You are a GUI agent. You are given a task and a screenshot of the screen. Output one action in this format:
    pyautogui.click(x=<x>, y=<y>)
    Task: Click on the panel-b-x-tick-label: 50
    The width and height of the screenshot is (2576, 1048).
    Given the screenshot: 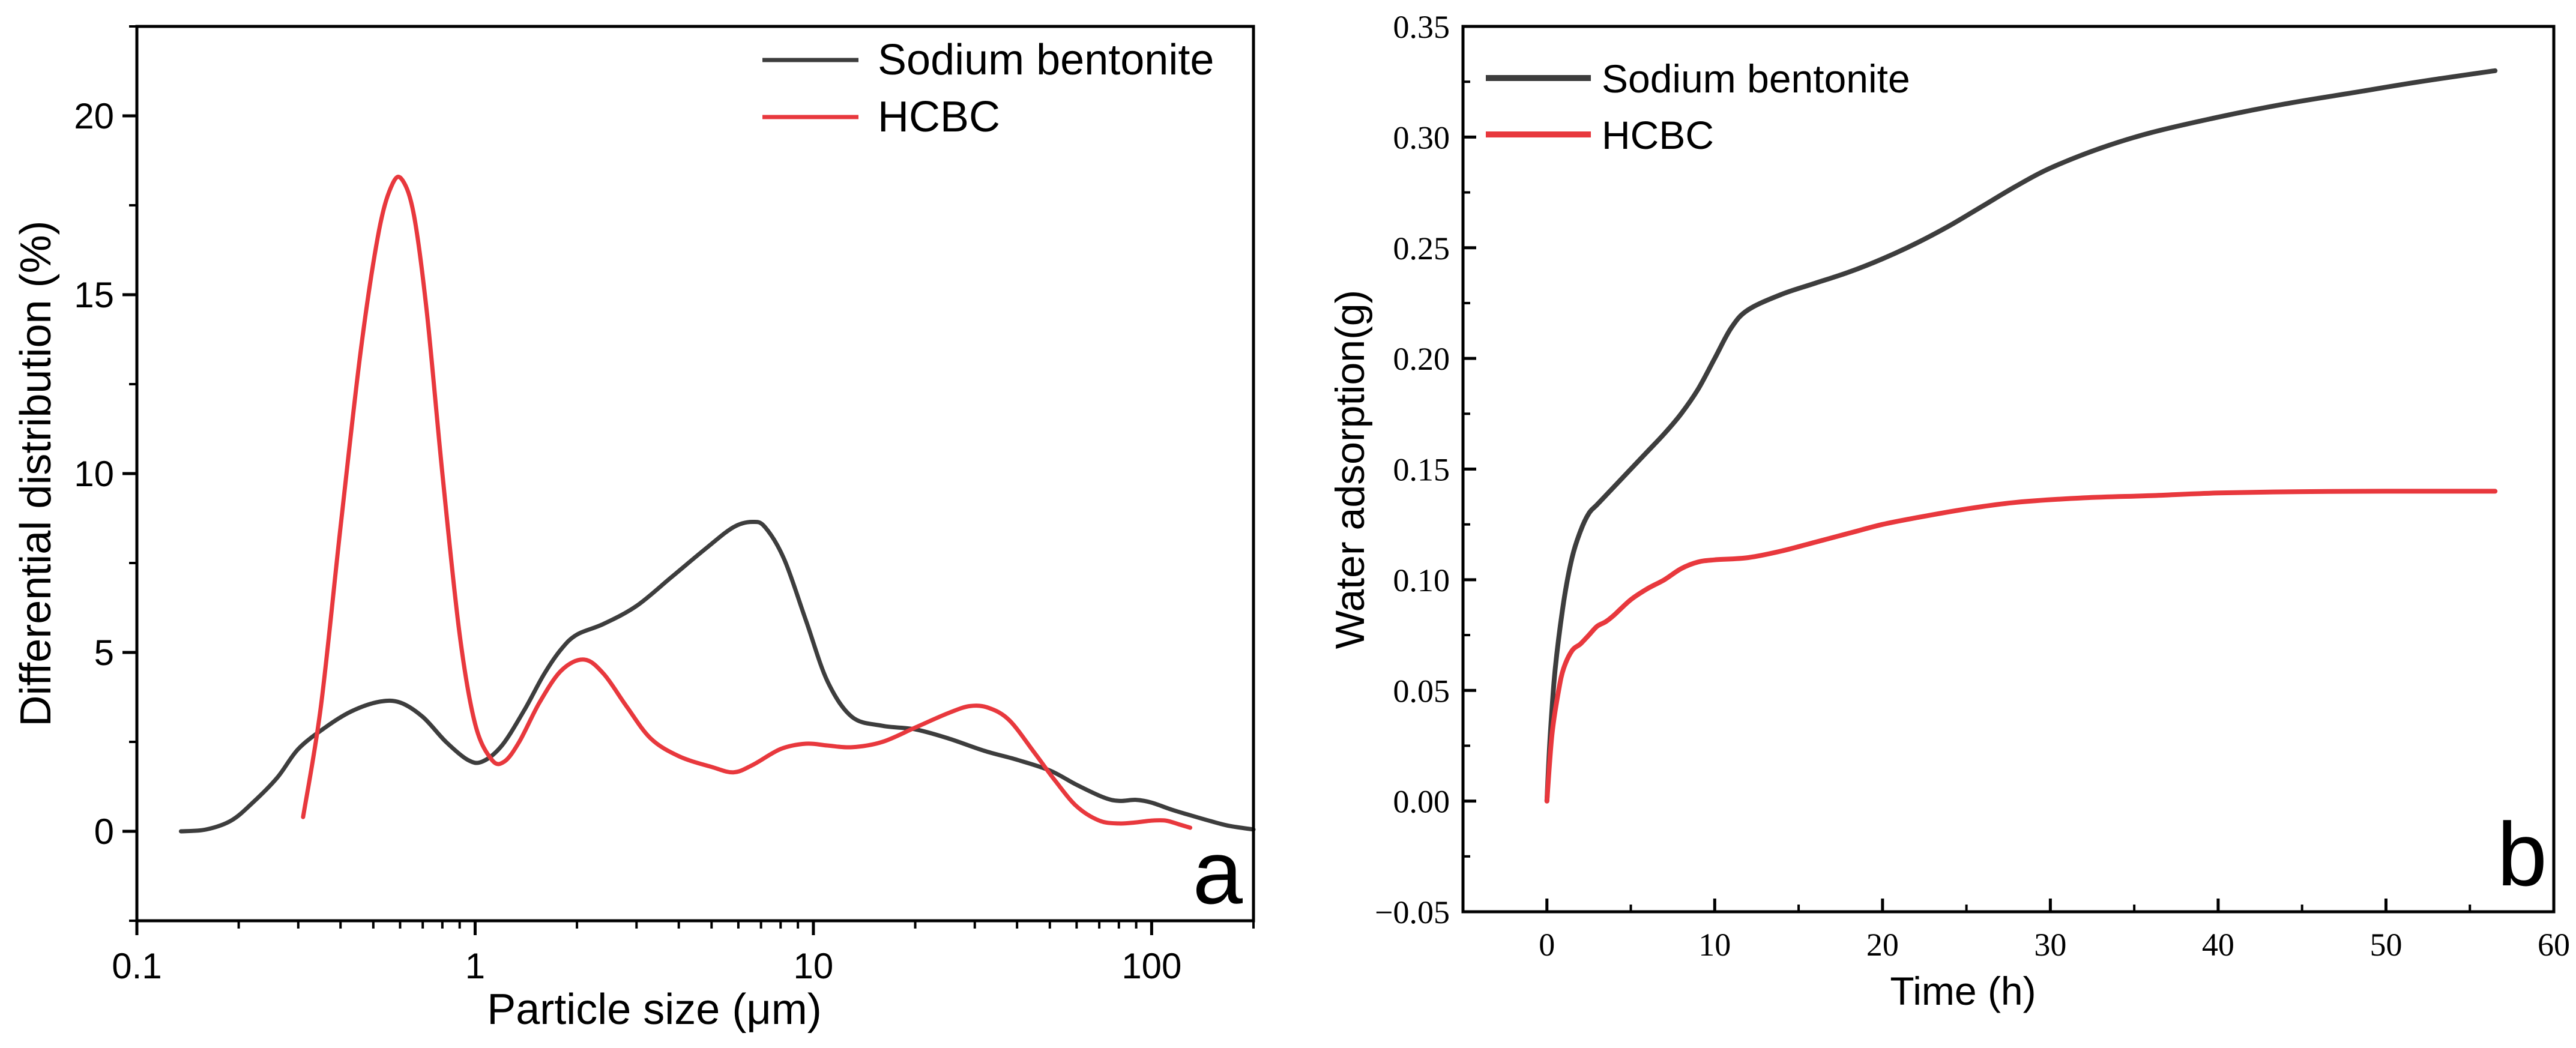 What is the action you would take?
    pyautogui.click(x=2385, y=945)
    